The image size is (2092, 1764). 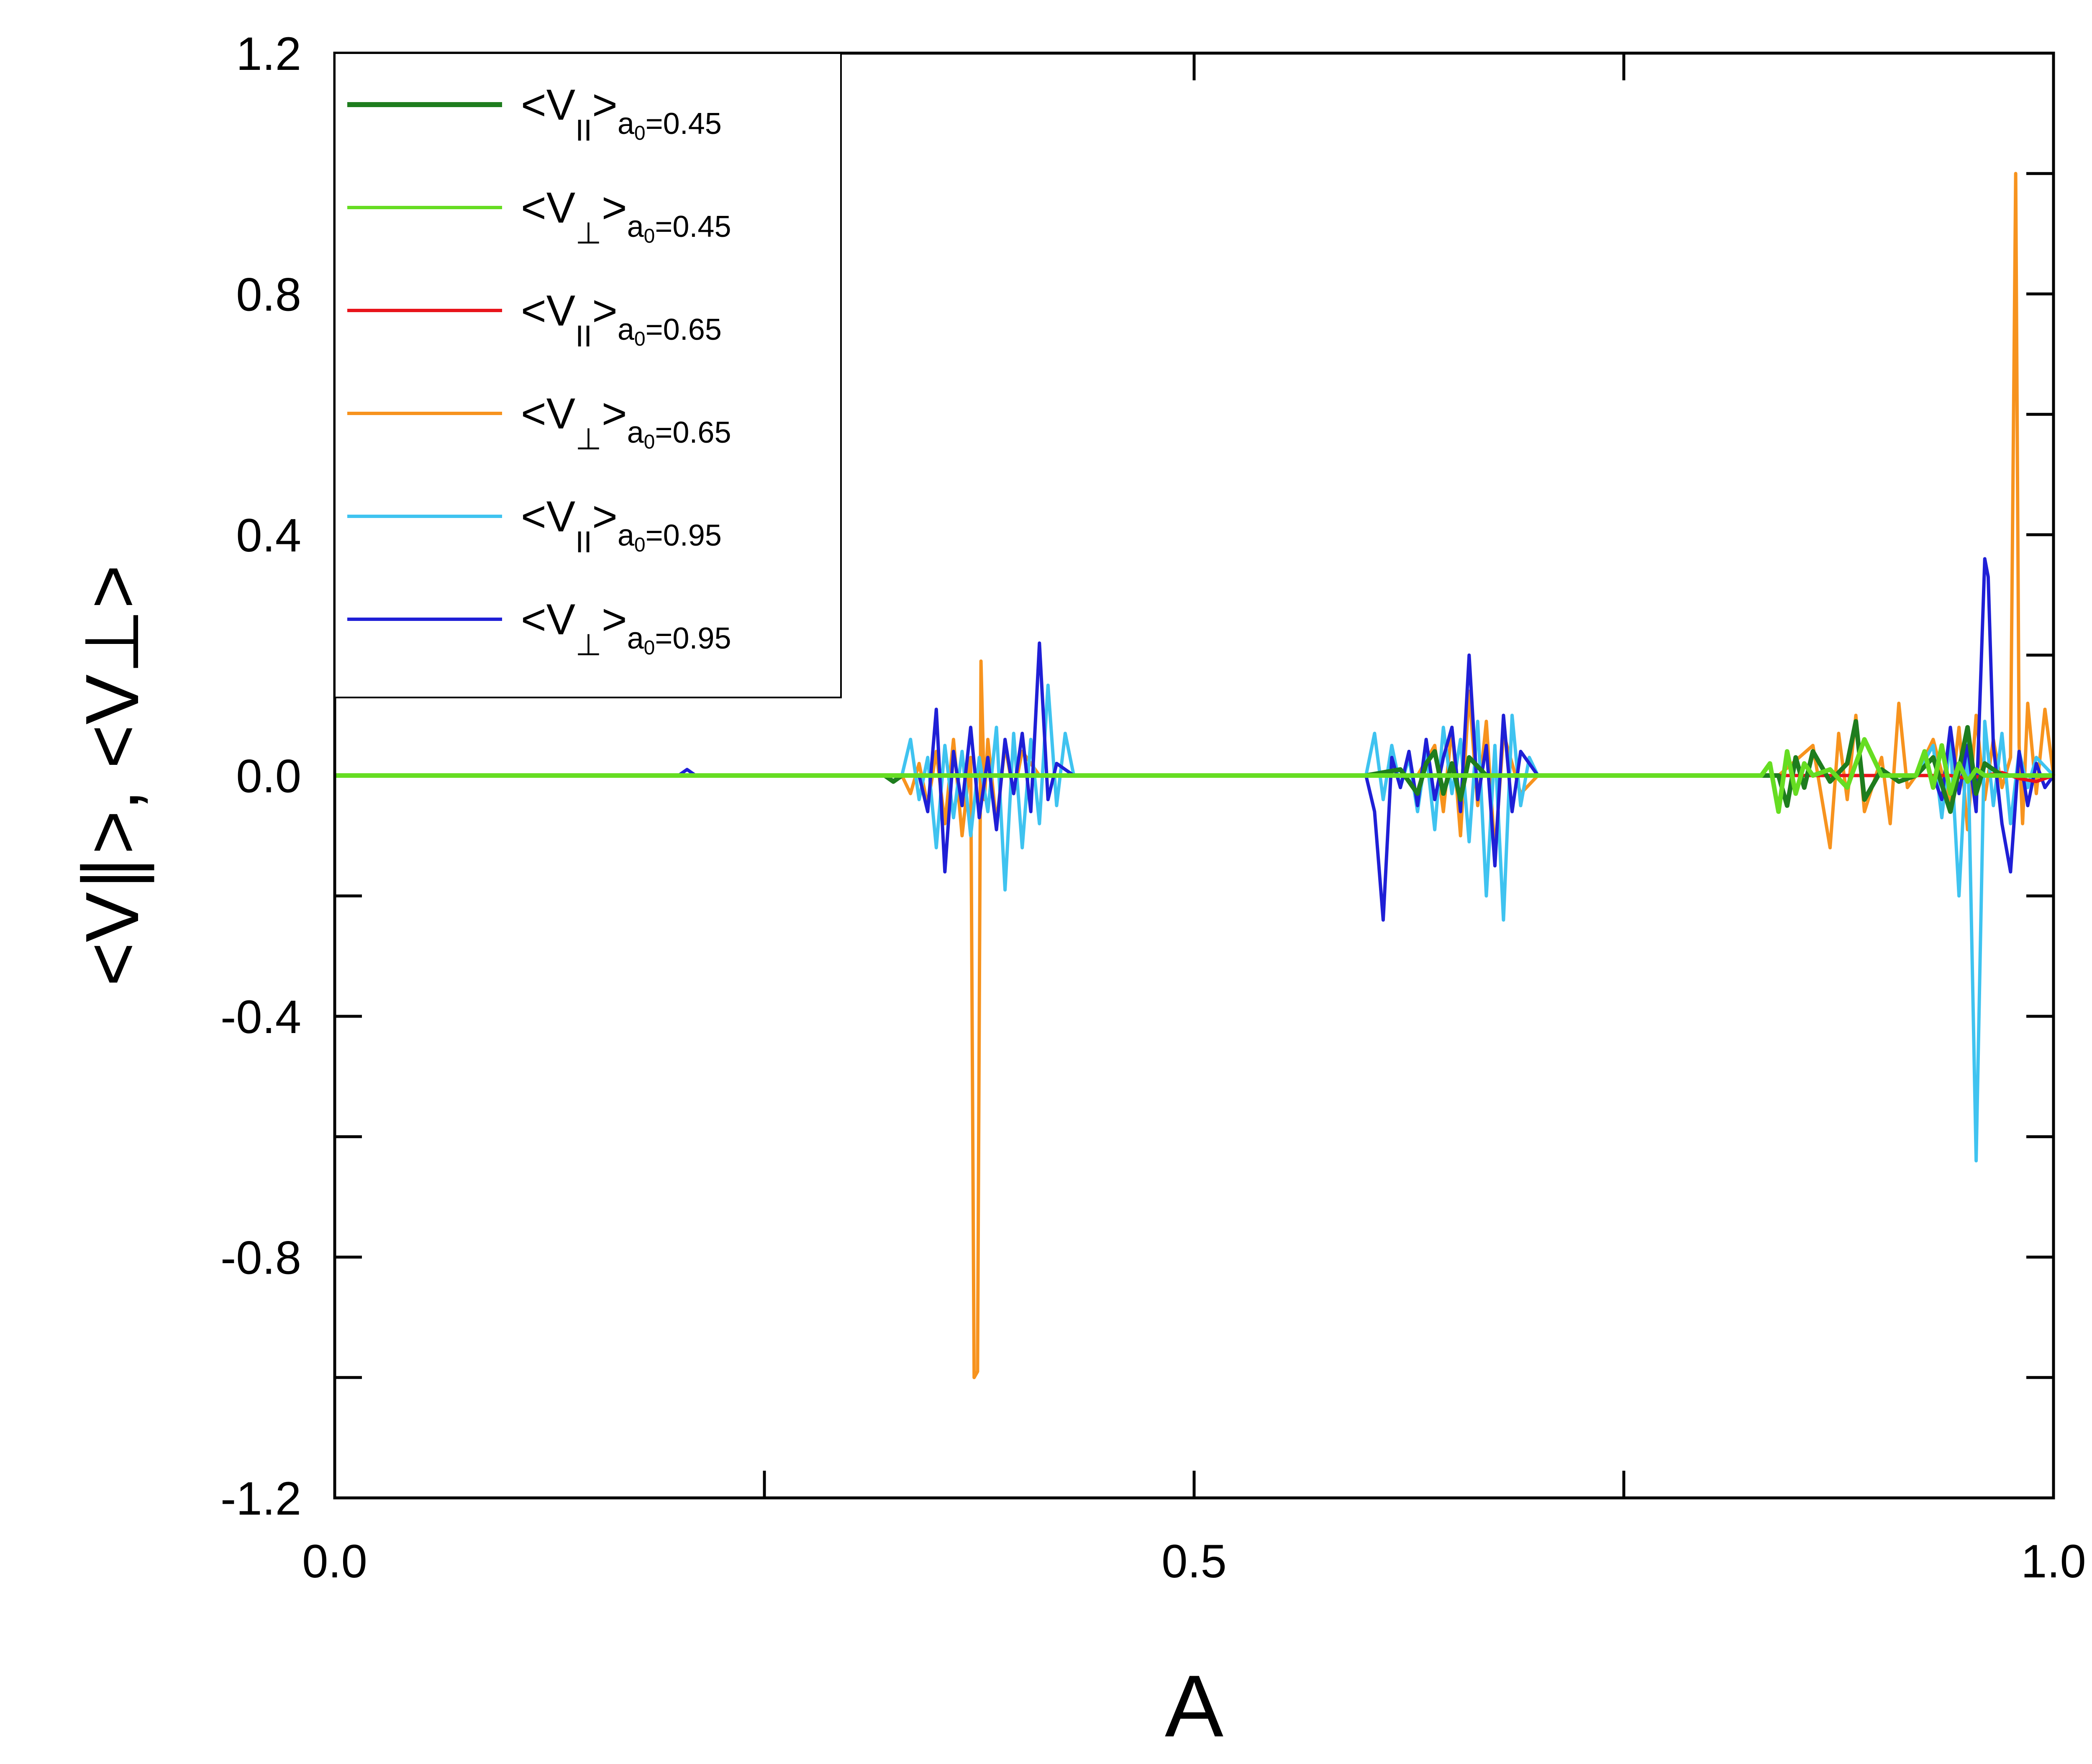 What do you see at coordinates (268, 535) in the screenshot?
I see `y-tick-label: 0.4` at bounding box center [268, 535].